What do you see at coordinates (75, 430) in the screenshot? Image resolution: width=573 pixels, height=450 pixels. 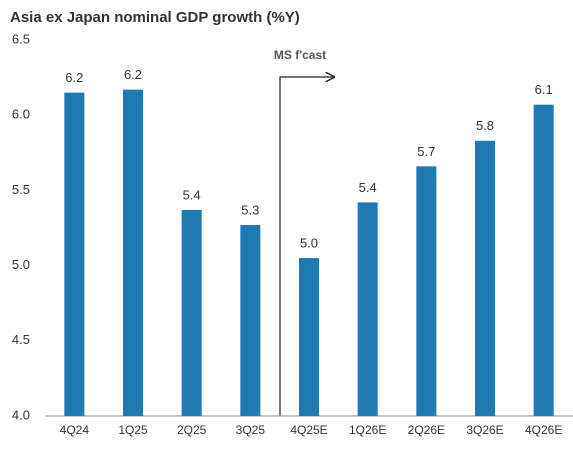 I see `x-tick-label: 4Q24` at bounding box center [75, 430].